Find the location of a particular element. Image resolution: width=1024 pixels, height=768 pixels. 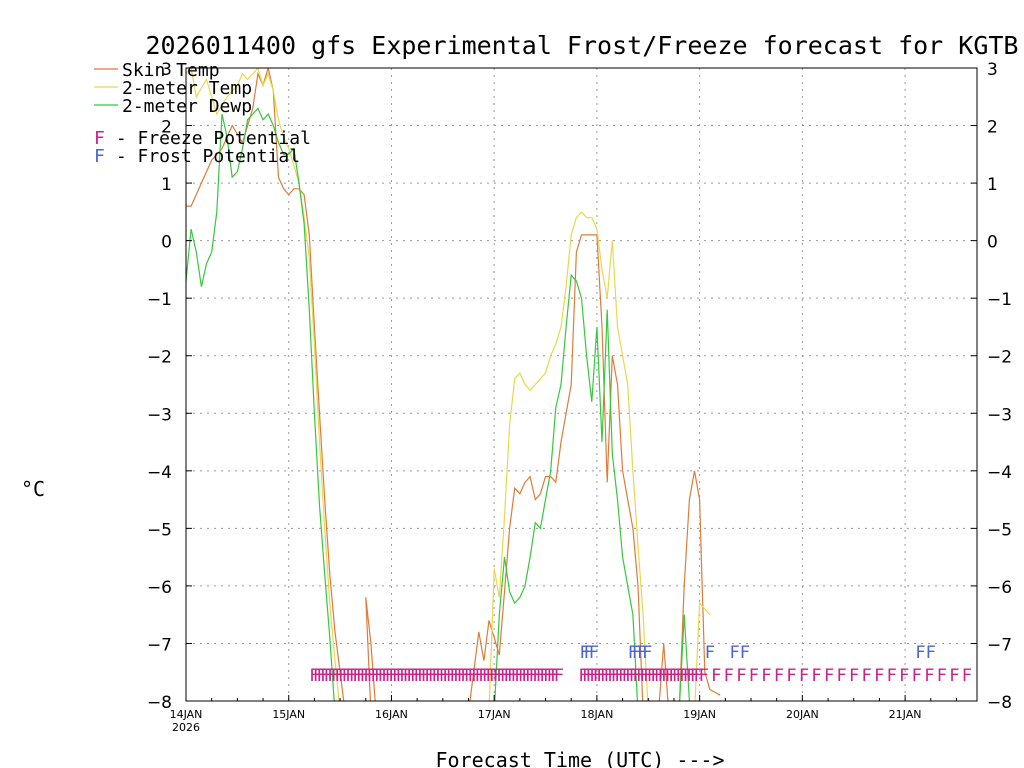

y-tick-label-right: 0 is located at coordinates (992, 243).